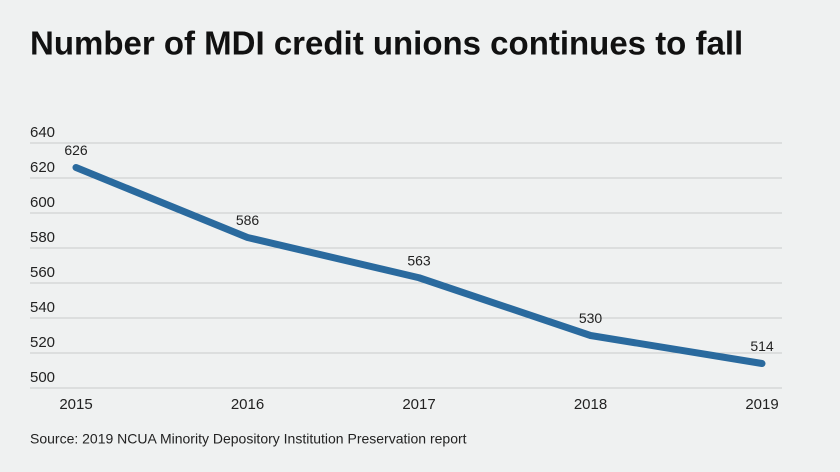 The image size is (840, 472). What do you see at coordinates (42, 307) in the screenshot?
I see `y-tick-label: 540` at bounding box center [42, 307].